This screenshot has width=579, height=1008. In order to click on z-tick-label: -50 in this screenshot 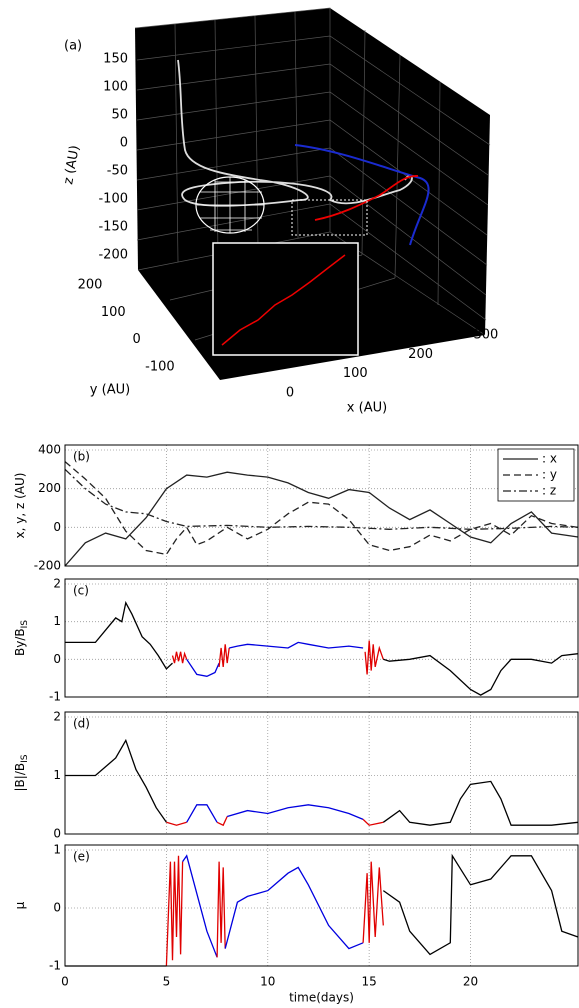, I will do `click(117, 171)`.